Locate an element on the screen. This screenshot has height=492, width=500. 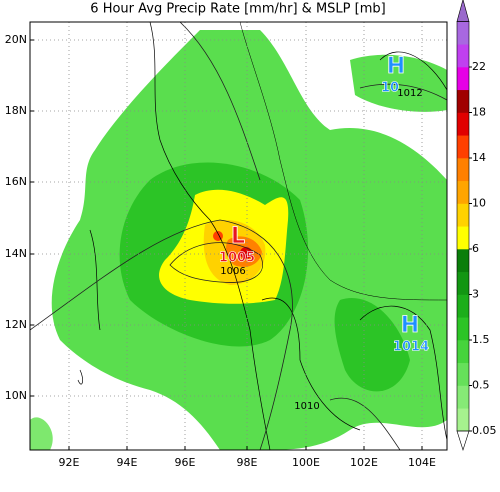
latitude-label: 16N is located at coordinates (16, 181).